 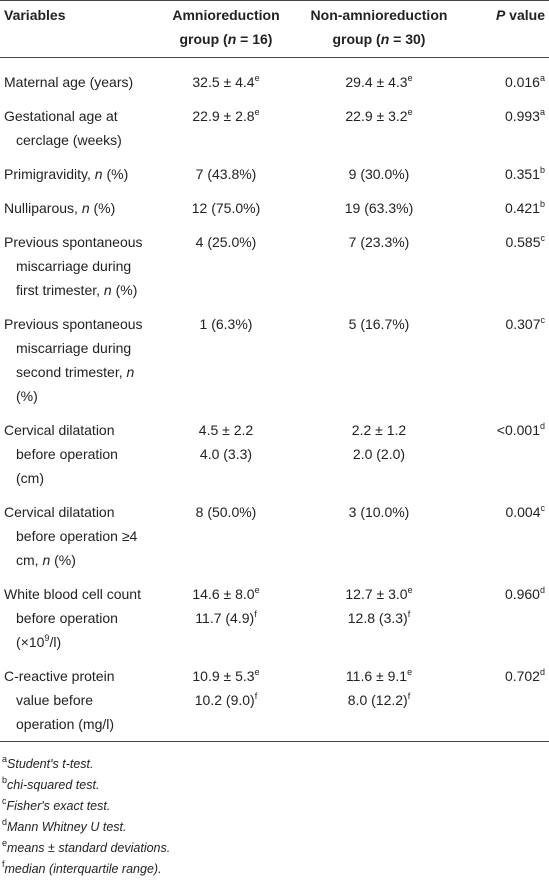 What do you see at coordinates (503, 700) in the screenshot?
I see `table-cell: 0.702d` at bounding box center [503, 700].